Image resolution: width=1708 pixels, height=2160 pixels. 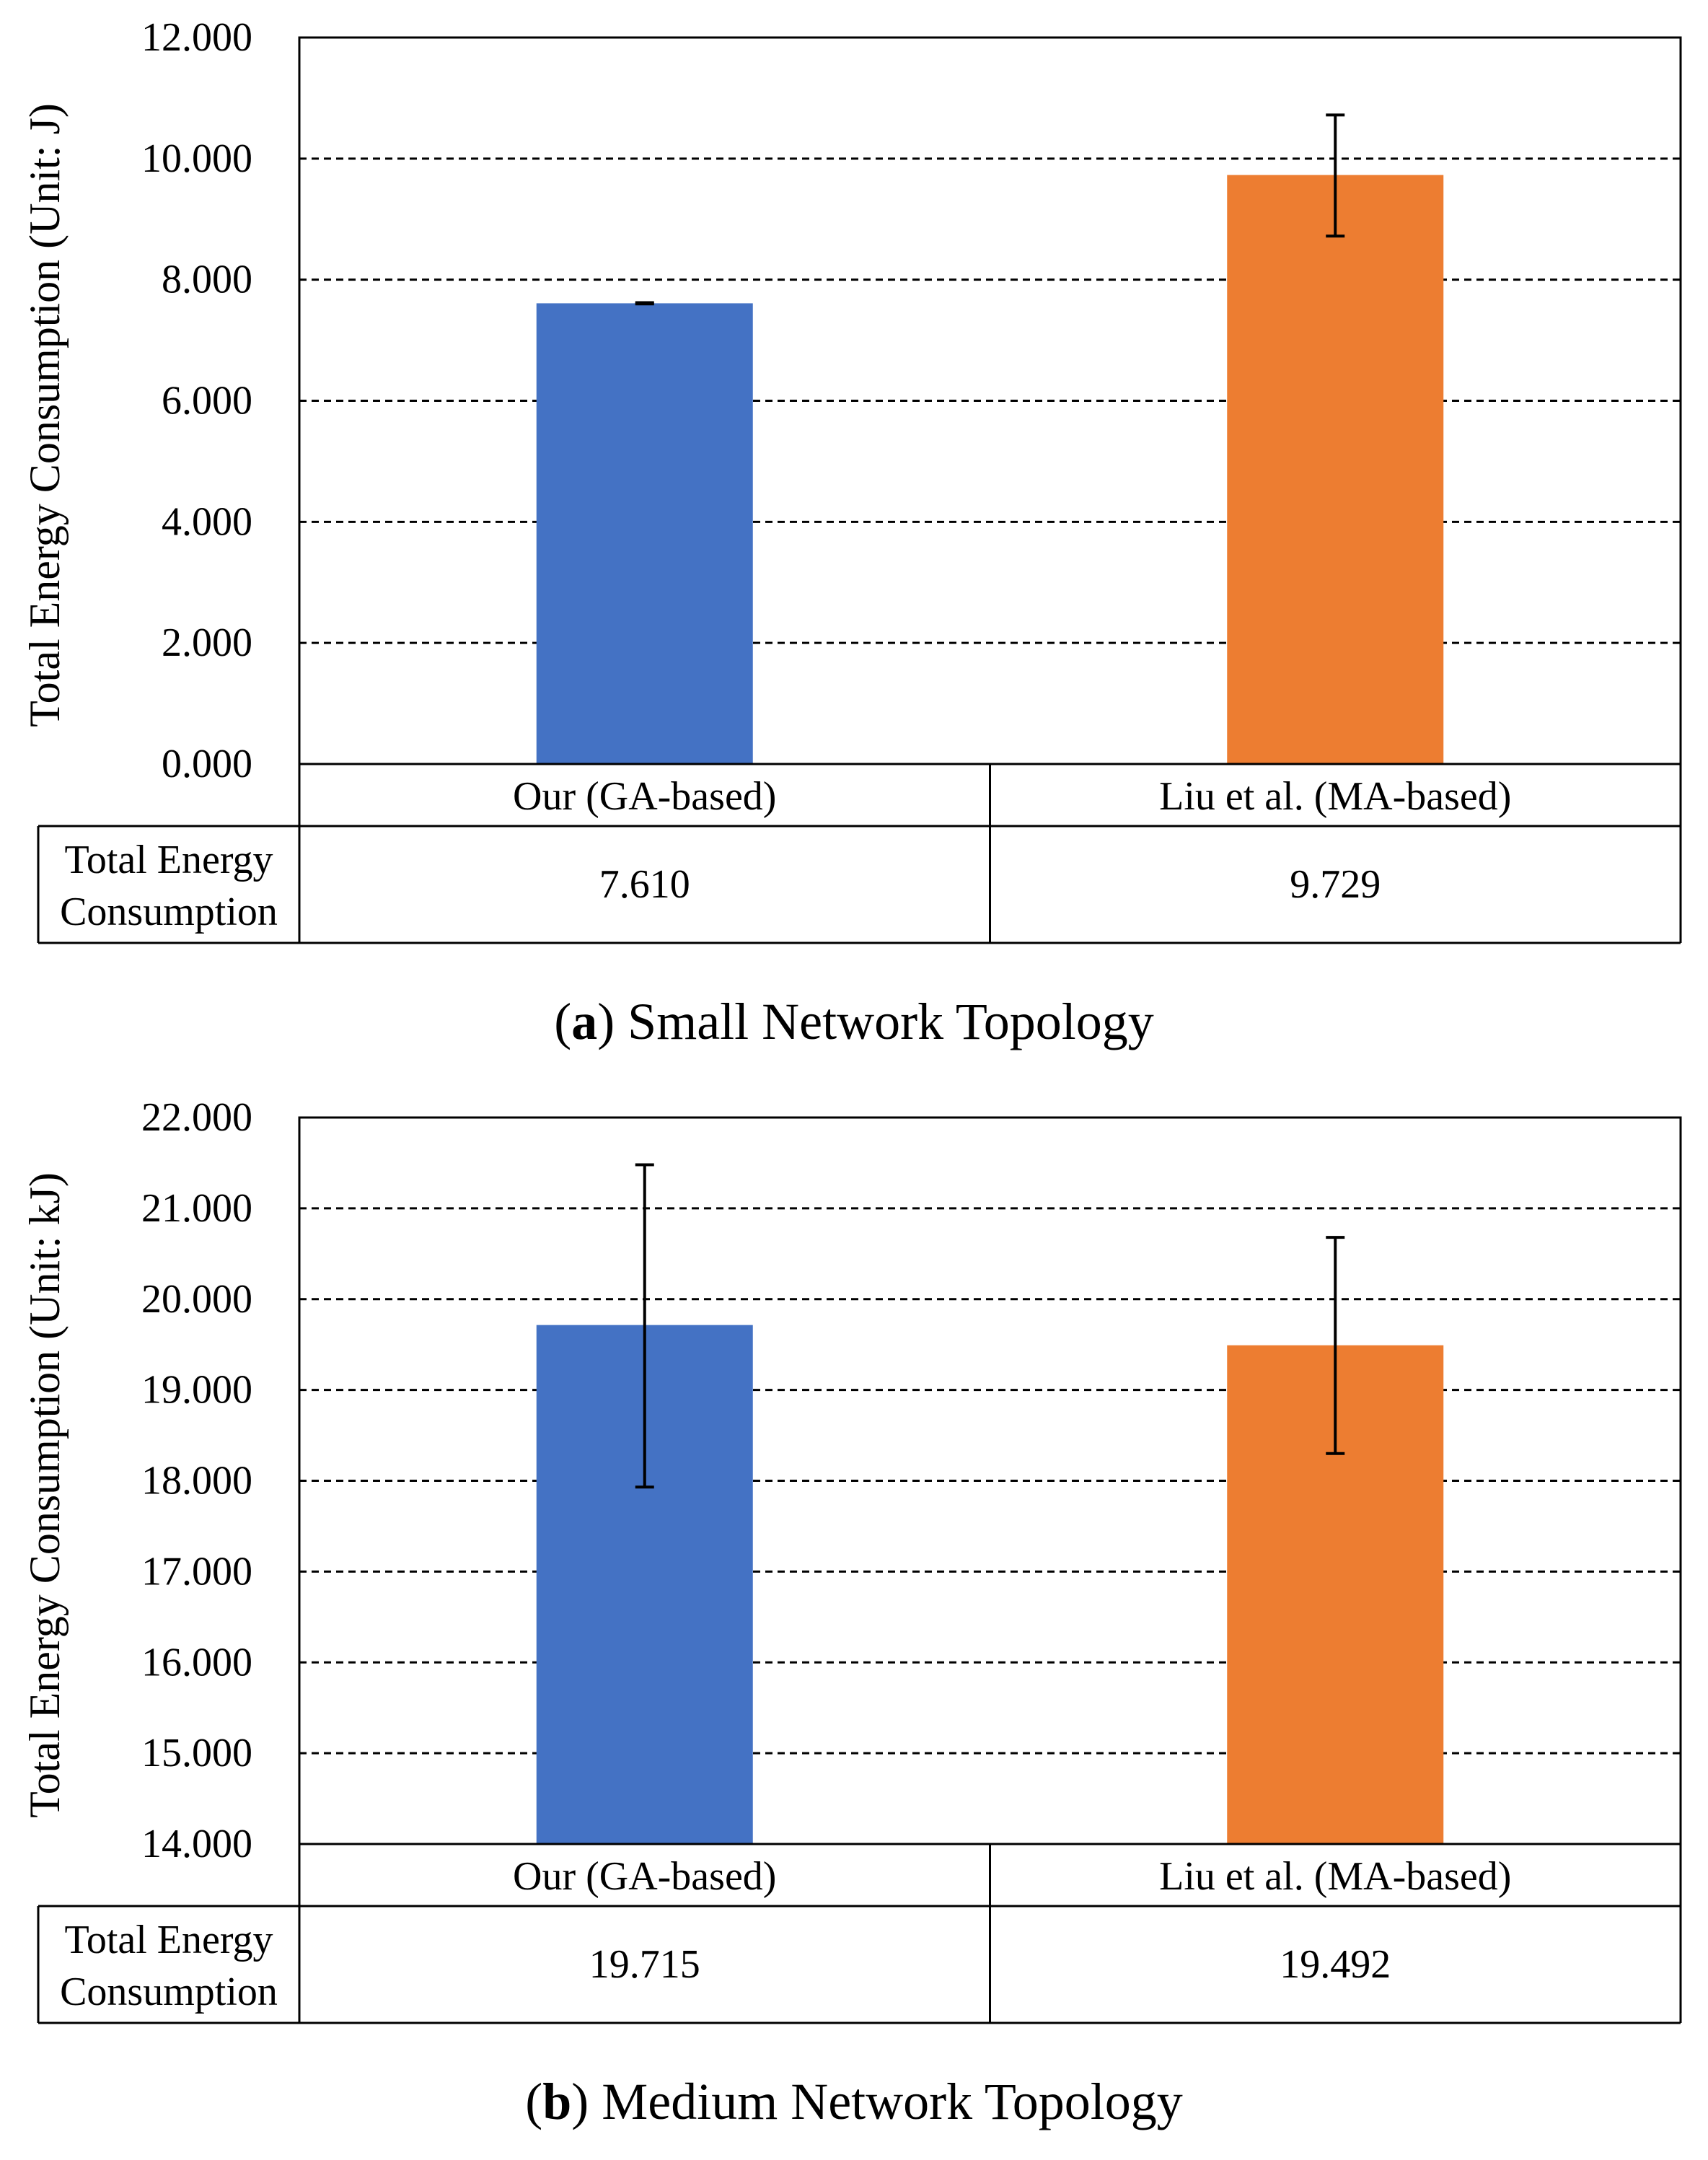 I want to click on table-value-cell: 19.492, so click(x=1335, y=1964).